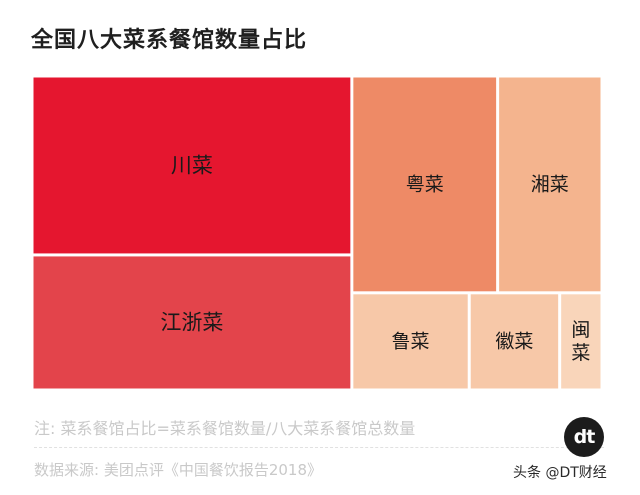  I want to click on treemap-cell: 粤菜, so click(425, 184).